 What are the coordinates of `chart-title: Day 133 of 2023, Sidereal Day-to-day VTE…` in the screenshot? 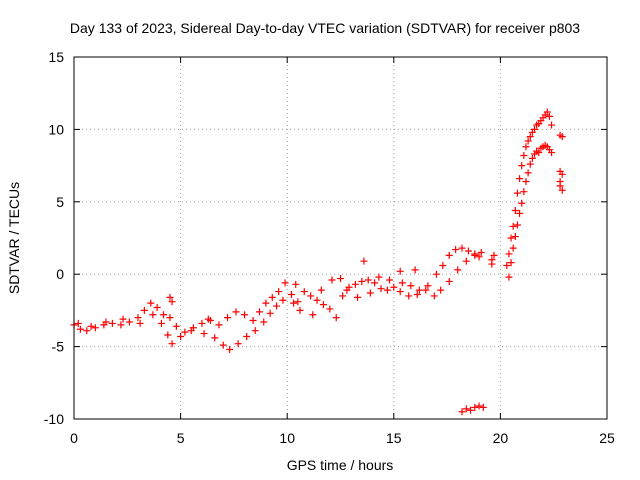 It's located at (325, 28).